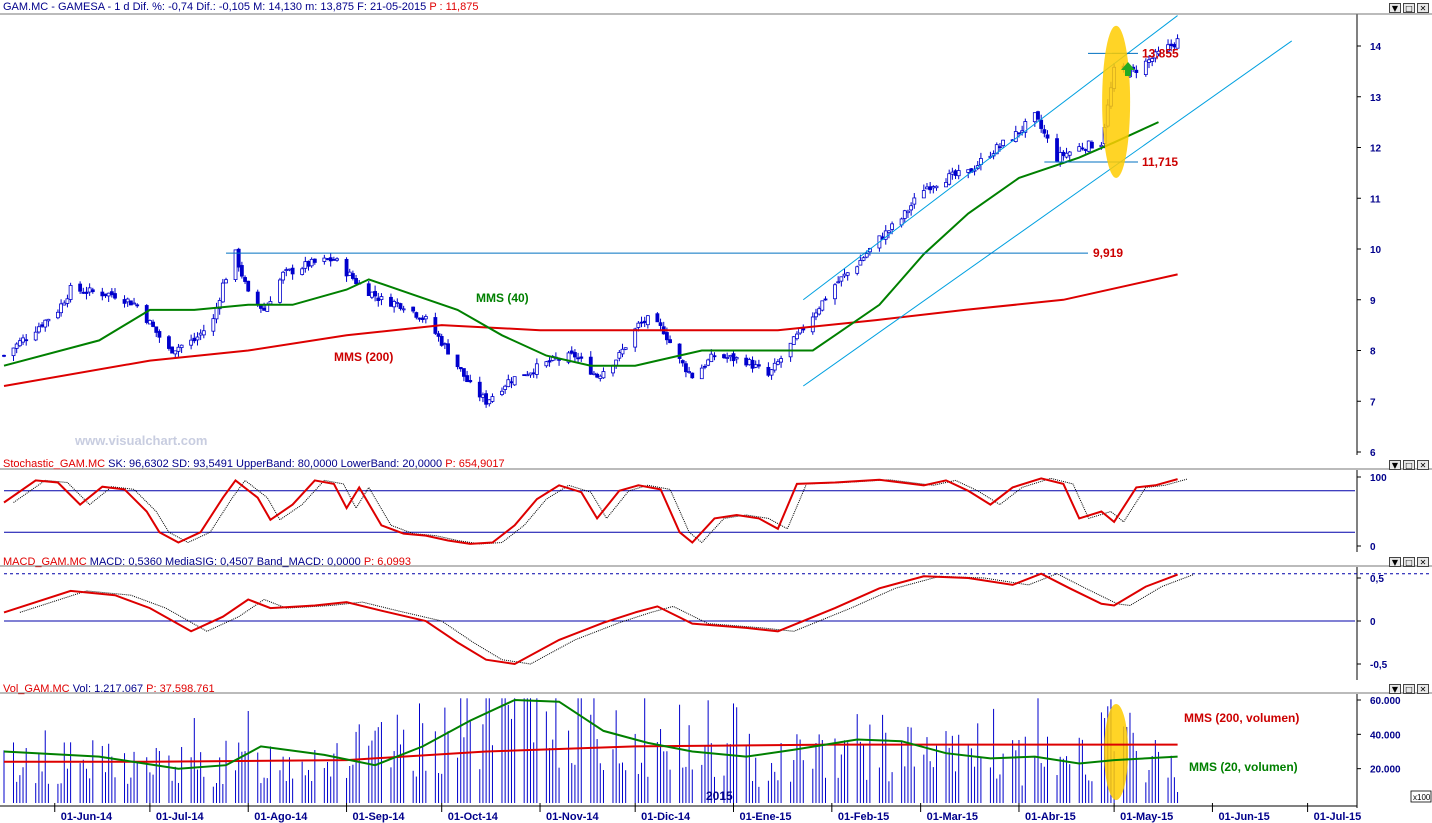  What do you see at coordinates (363, 357) in the screenshot?
I see `mms200-label: MMS (200)` at bounding box center [363, 357].